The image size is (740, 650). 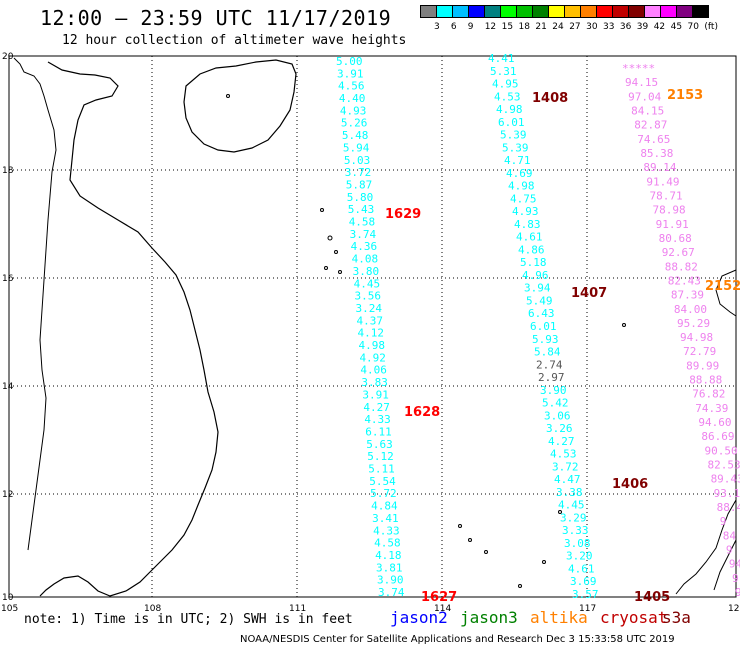 What do you see at coordinates (519, 173) in the screenshot?
I see `swh-value: 4.69` at bounding box center [519, 173].